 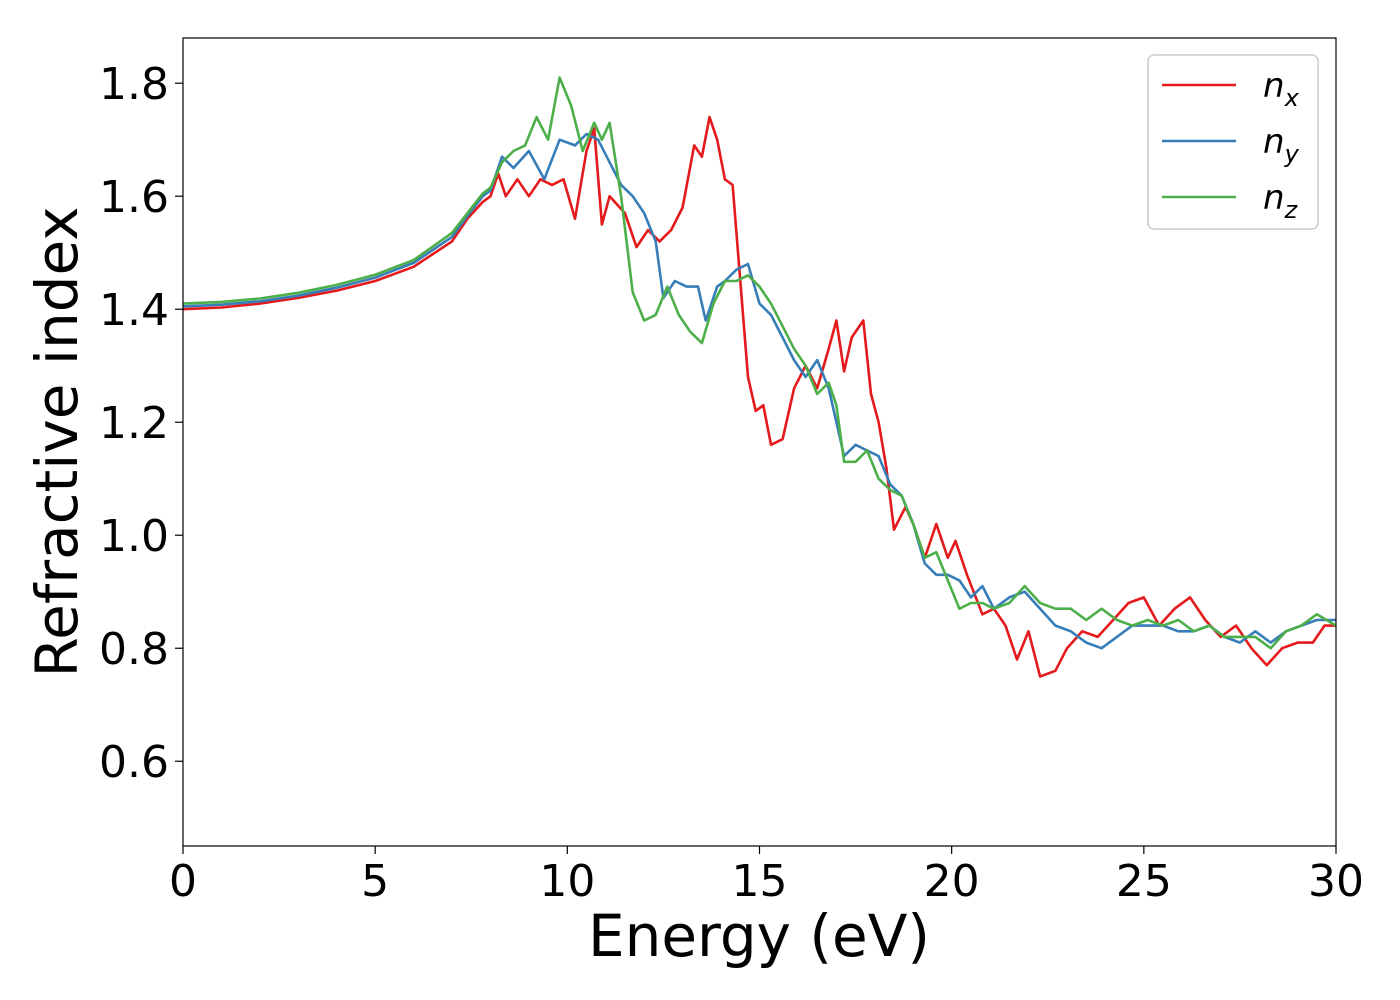 I want to click on x-tick-label: 5, so click(x=375, y=881).